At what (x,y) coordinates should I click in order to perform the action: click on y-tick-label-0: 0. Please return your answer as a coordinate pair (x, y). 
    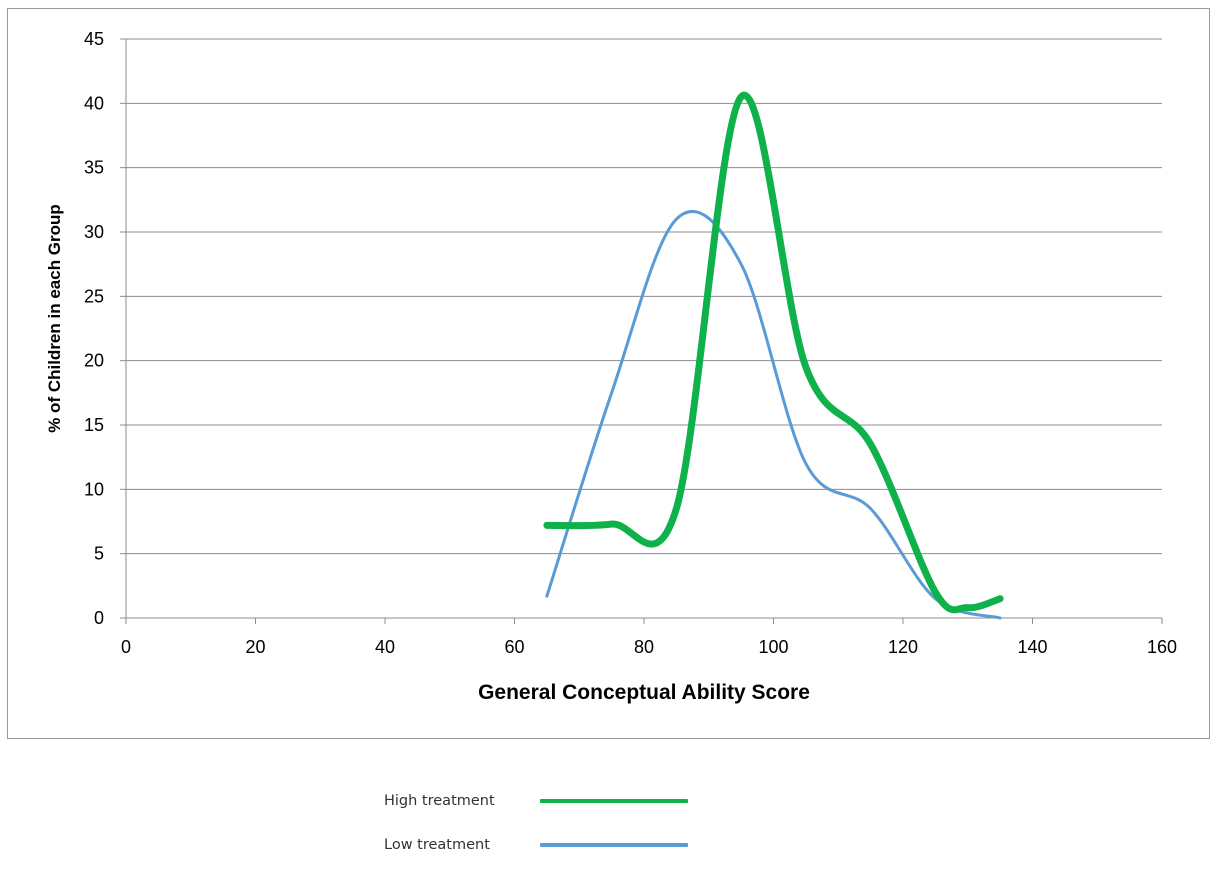
    Looking at the image, I should click on (99, 618).